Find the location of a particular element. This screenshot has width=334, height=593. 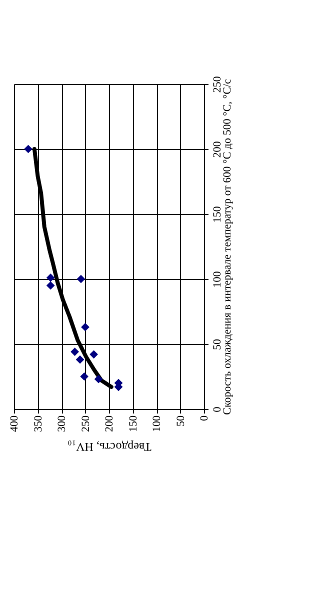

y-tick-label: 100 is located at coordinates (218, 279).